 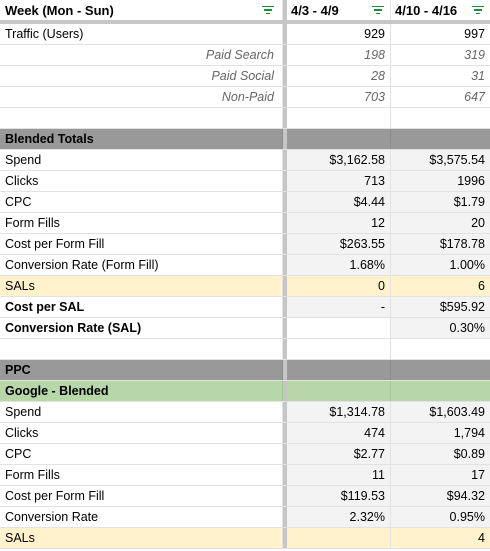 What do you see at coordinates (339, 307) in the screenshot?
I see `value-cell-col1: -` at bounding box center [339, 307].